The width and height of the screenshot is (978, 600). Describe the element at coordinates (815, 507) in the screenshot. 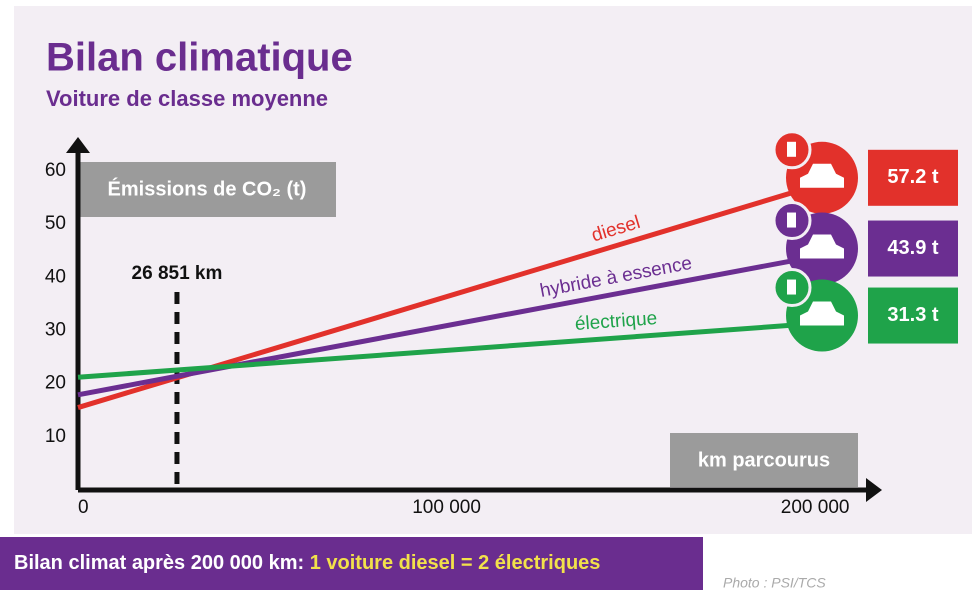

I see `x-tick-label: 200 000` at that location.